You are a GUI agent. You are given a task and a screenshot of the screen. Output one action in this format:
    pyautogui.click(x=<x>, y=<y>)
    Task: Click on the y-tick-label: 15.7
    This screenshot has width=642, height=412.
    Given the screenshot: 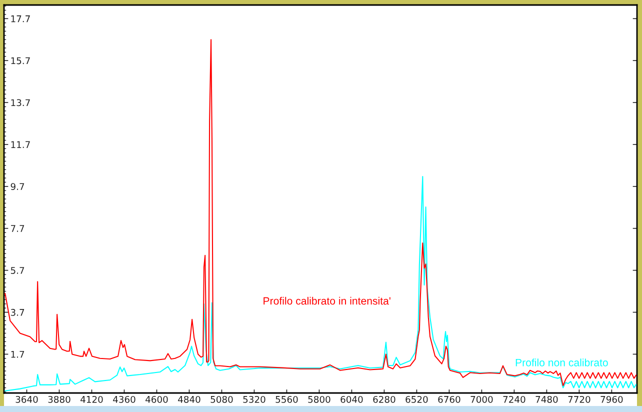 What is the action you would take?
    pyautogui.click(x=20, y=60)
    